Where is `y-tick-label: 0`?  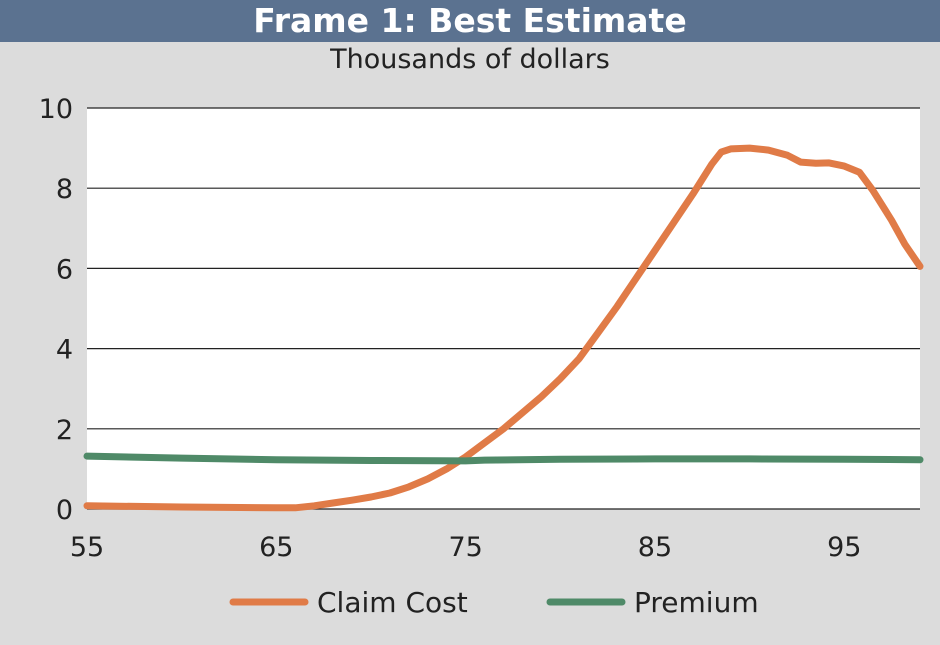 y-tick-label: 0 is located at coordinates (64, 510).